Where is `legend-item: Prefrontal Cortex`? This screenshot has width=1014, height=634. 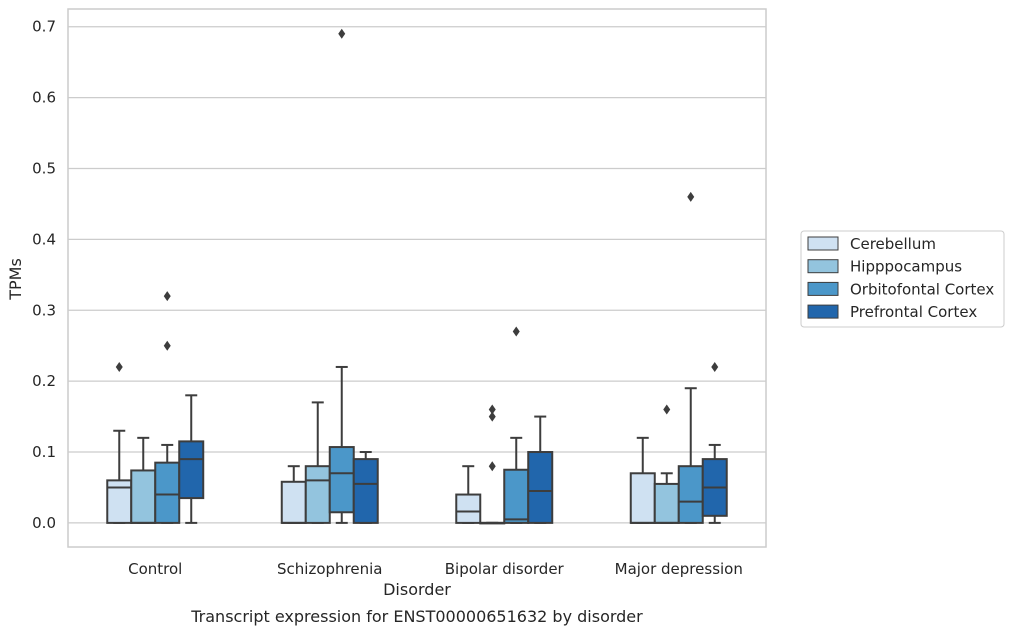 legend-item: Prefrontal Cortex is located at coordinates (892, 312).